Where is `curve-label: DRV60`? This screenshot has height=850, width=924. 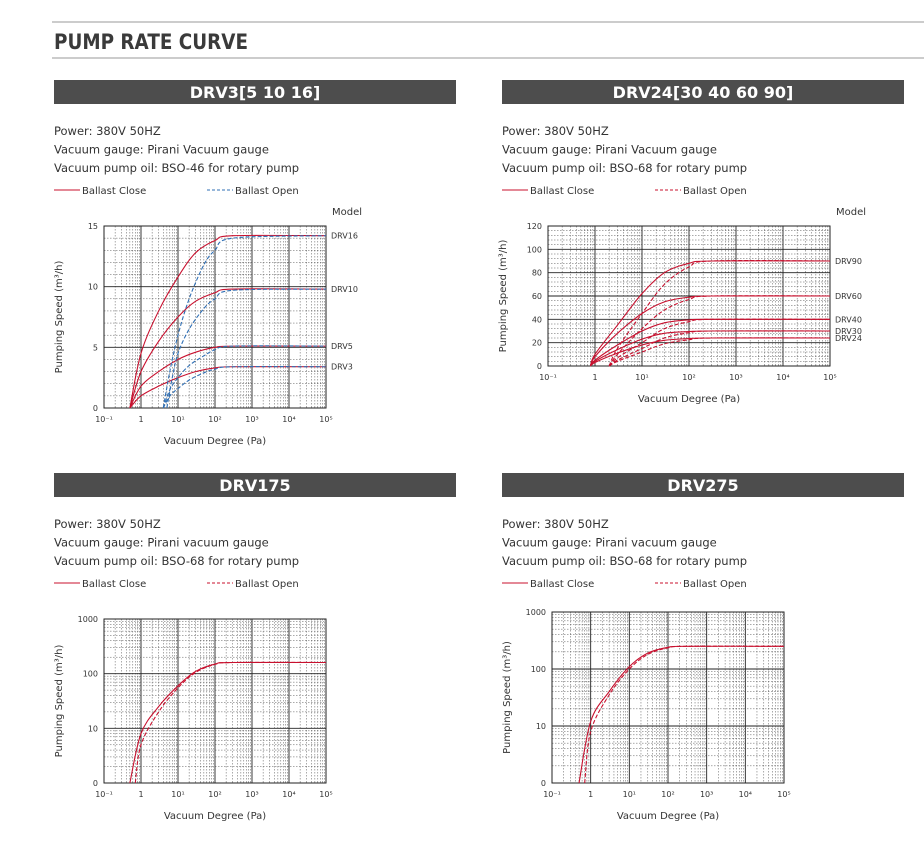
curve-label: DRV60 is located at coordinates (848, 296).